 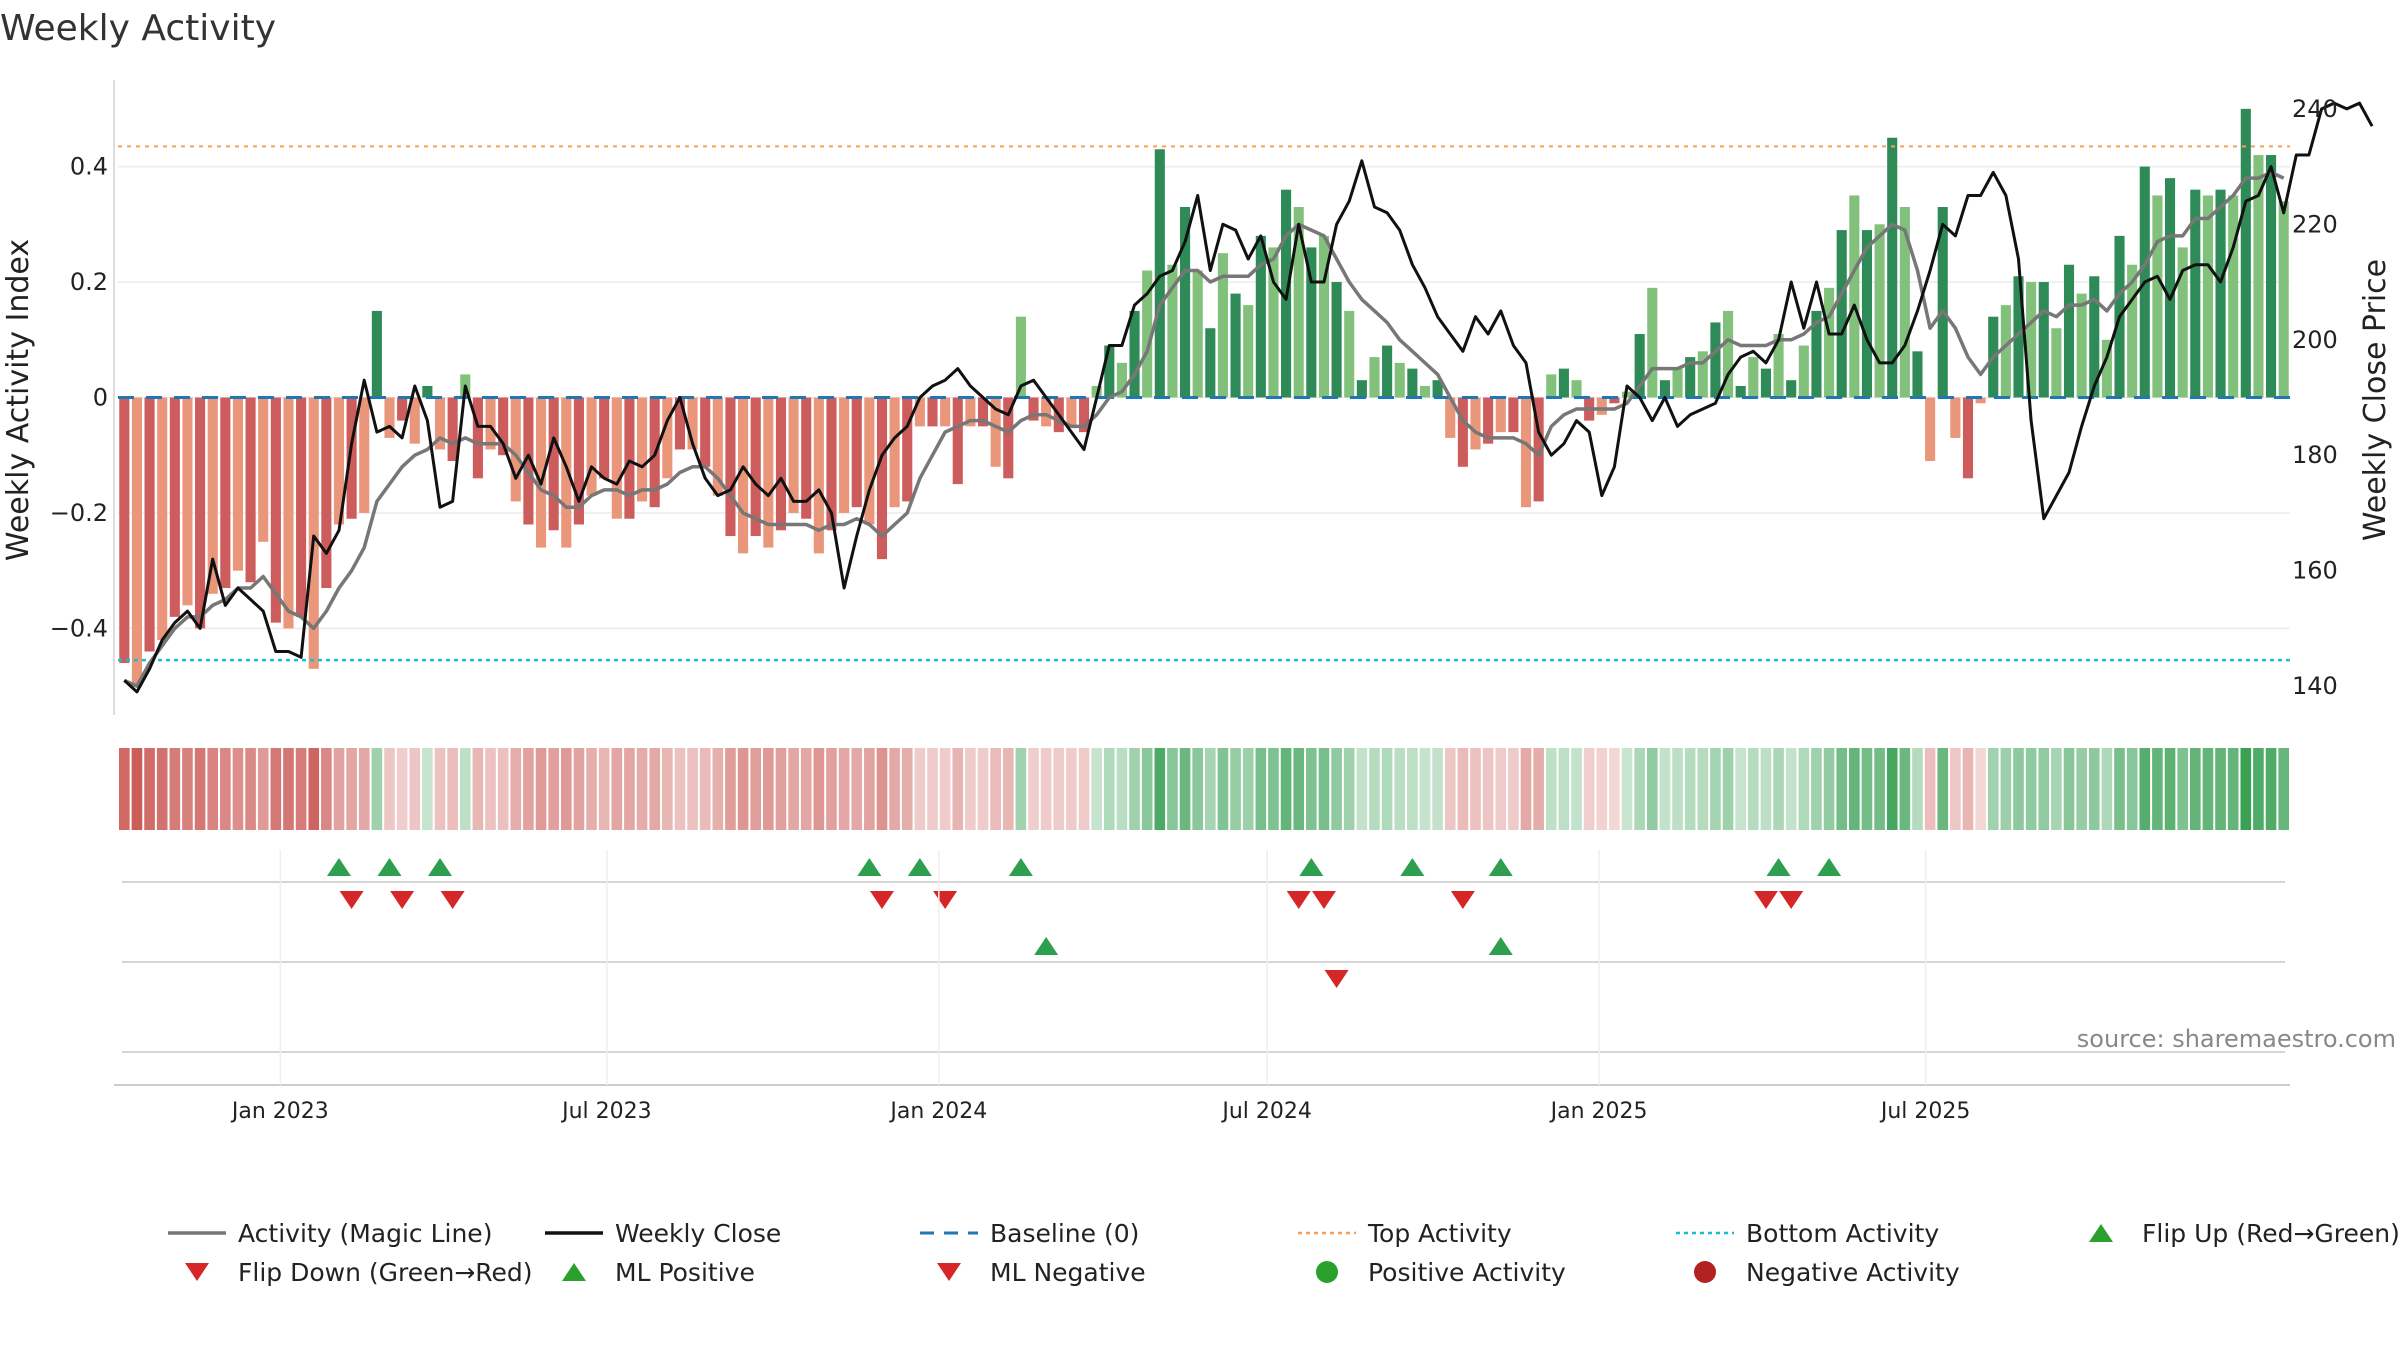 I want to click on x-tick-label: Jan 2025, so click(x=1598, y=1111).